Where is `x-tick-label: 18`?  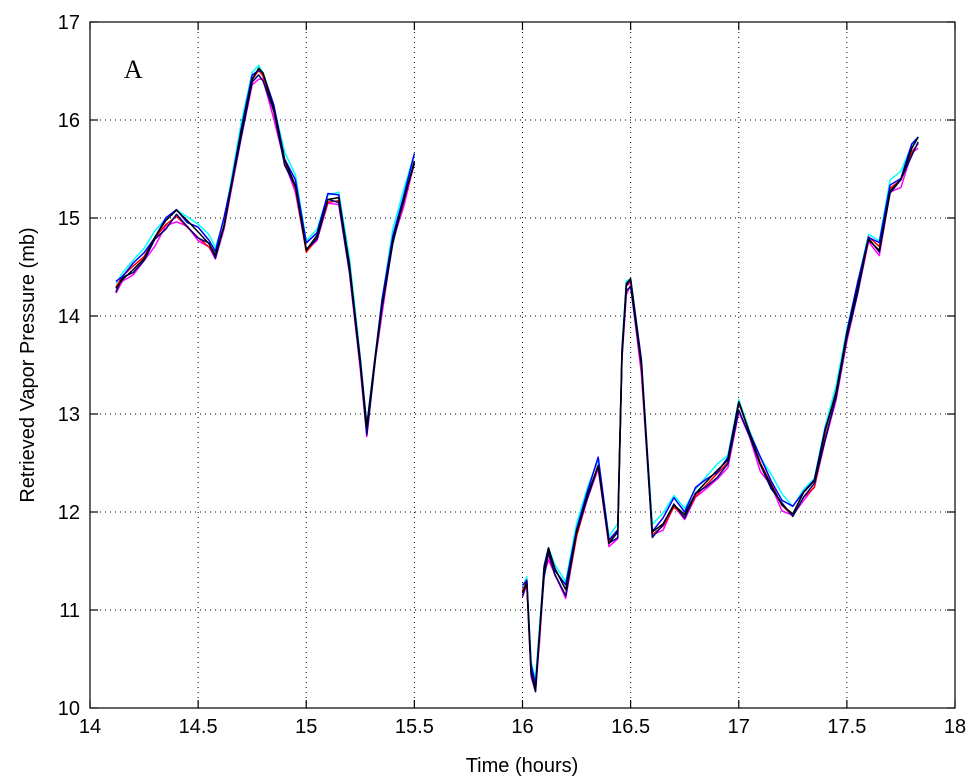
x-tick-label: 18 is located at coordinates (955, 727).